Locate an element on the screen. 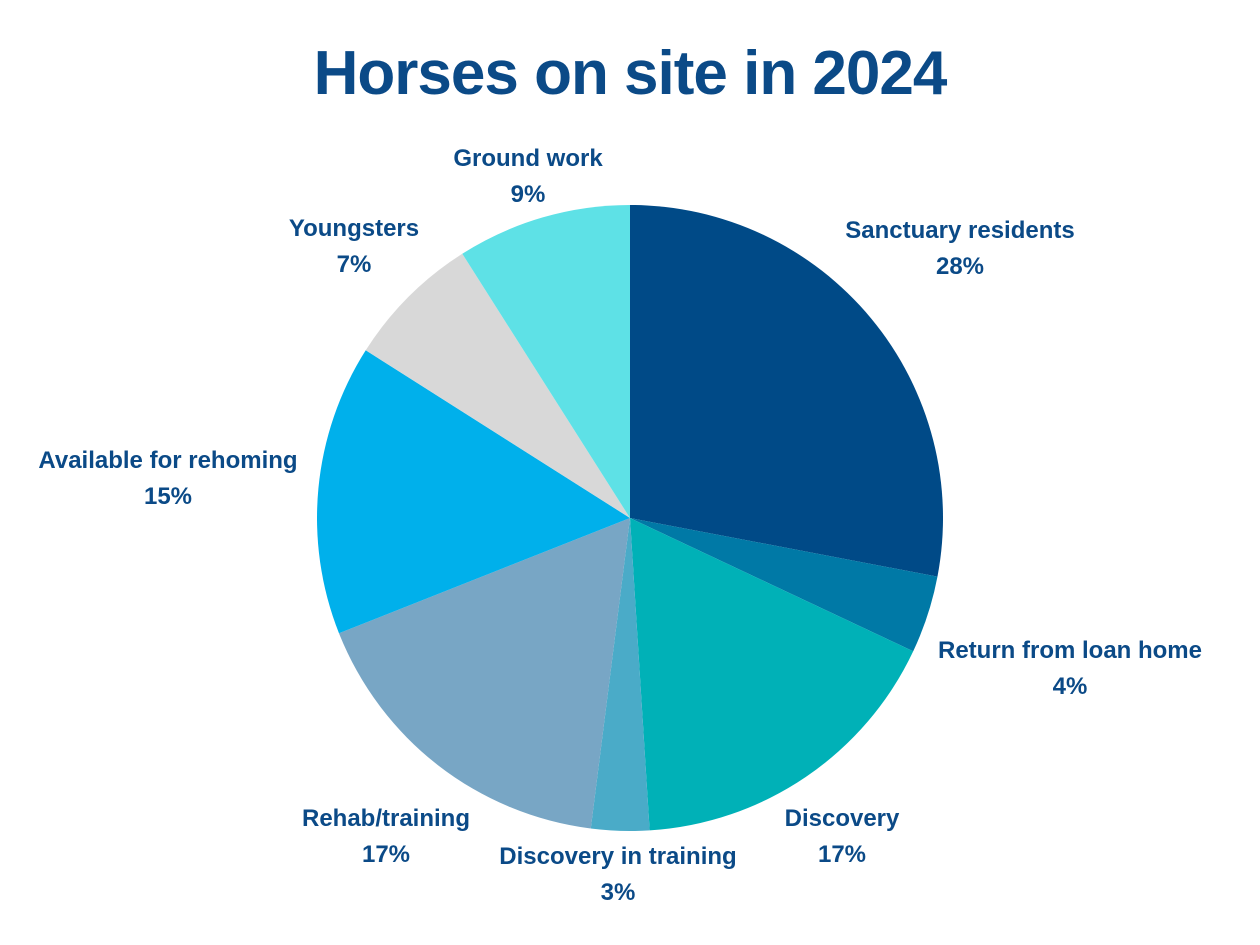  pie-slice-available-for-rehoming is located at coordinates (473, 492).